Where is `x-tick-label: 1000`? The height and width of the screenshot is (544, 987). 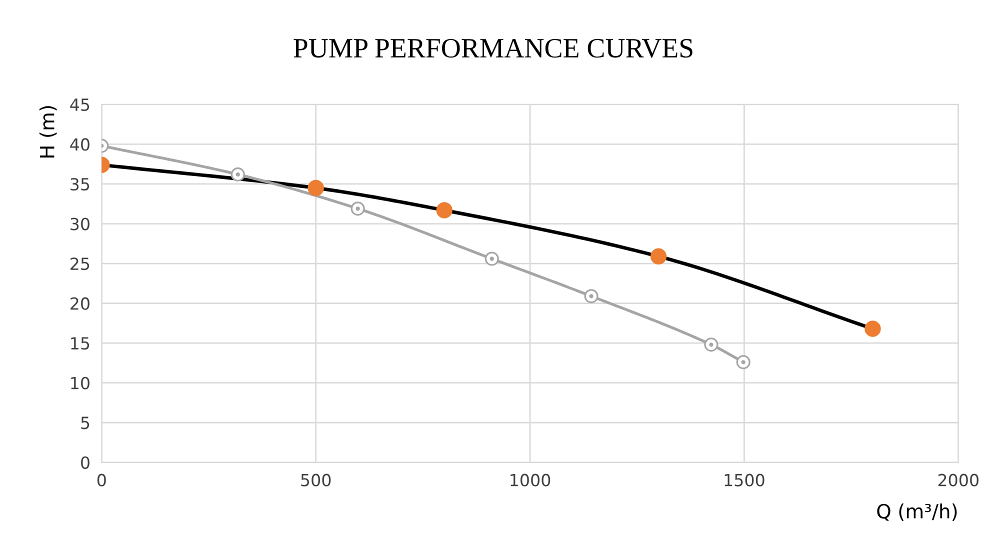 x-tick-label: 1000 is located at coordinates (530, 480).